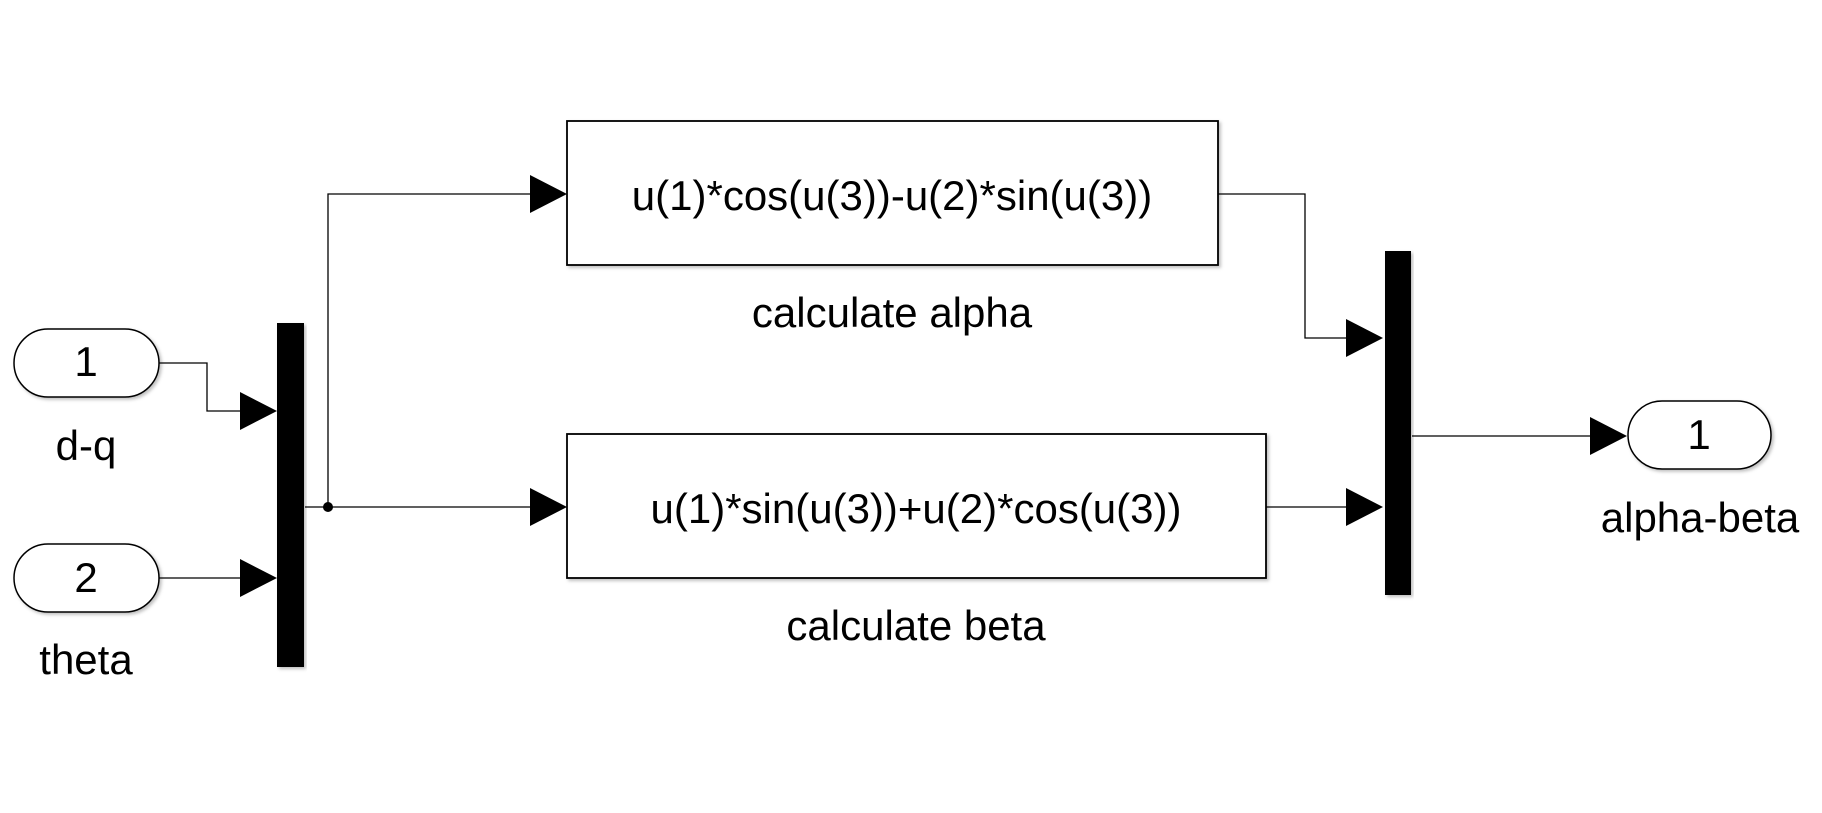 The height and width of the screenshot is (813, 1822). I want to click on outport-block-alpha-beta: 1, so click(1699, 435).